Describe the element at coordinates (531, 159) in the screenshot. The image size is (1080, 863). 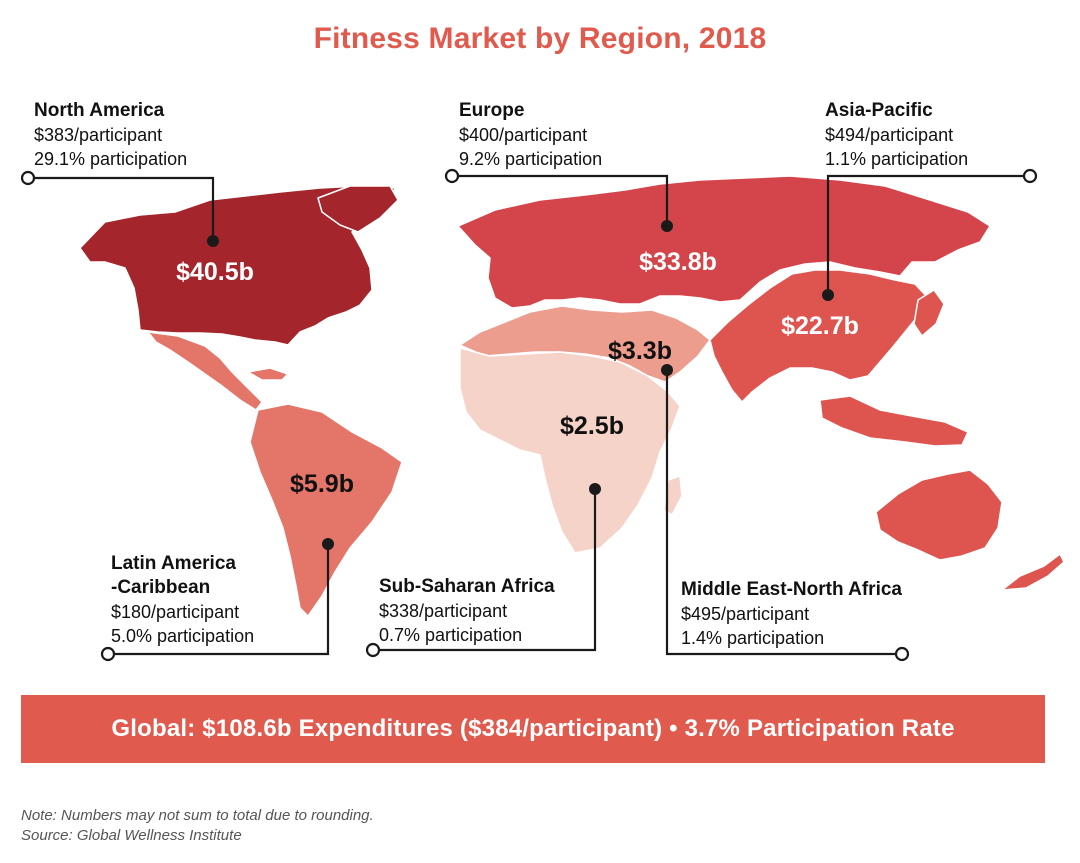
I see `region-participation: 9.2% participation` at that location.